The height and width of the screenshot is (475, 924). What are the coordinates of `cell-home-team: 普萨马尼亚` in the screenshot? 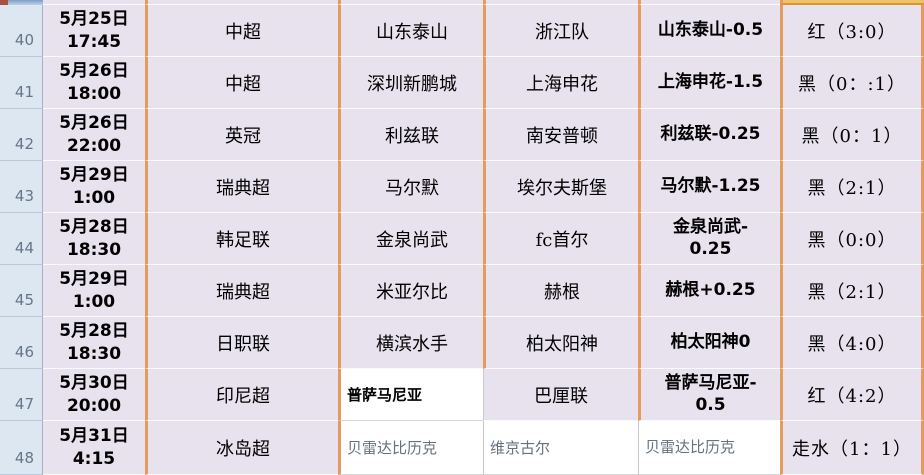 It's located at (410, 395).